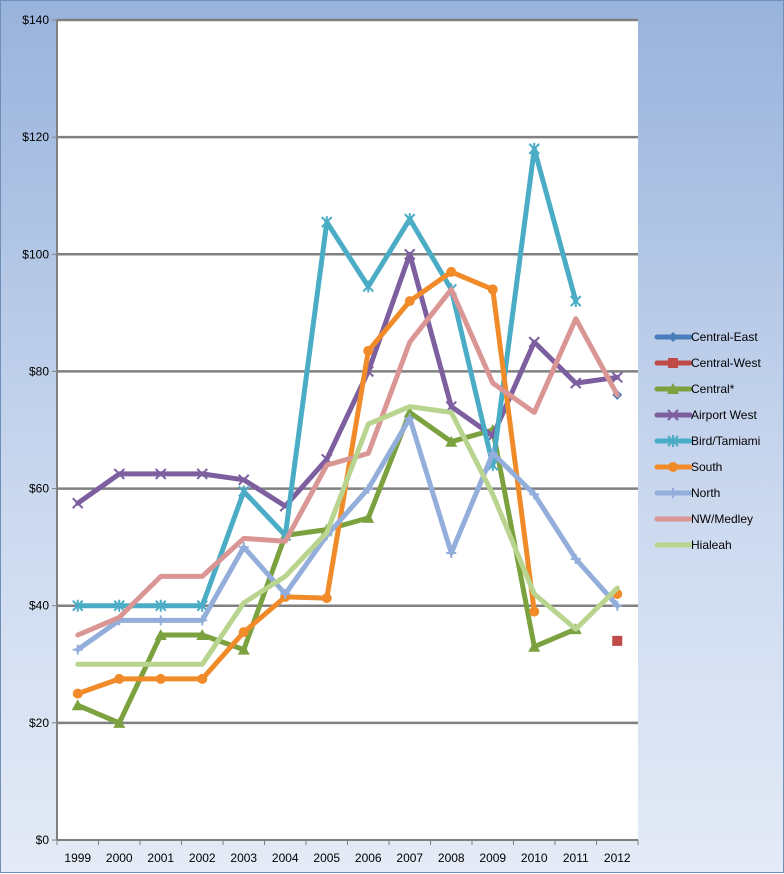 The width and height of the screenshot is (784, 874). I want to click on y-tick-label: $100, so click(35, 254).